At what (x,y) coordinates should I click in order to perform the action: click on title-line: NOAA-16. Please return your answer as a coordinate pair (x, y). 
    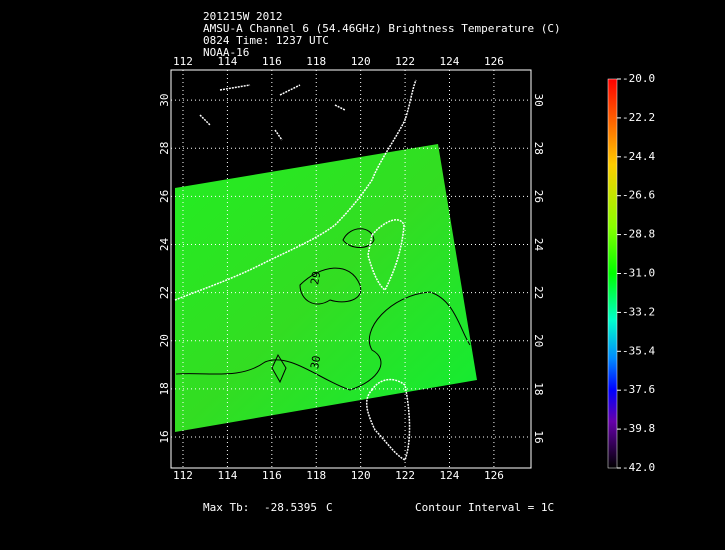
    Looking at the image, I should click on (226, 52).